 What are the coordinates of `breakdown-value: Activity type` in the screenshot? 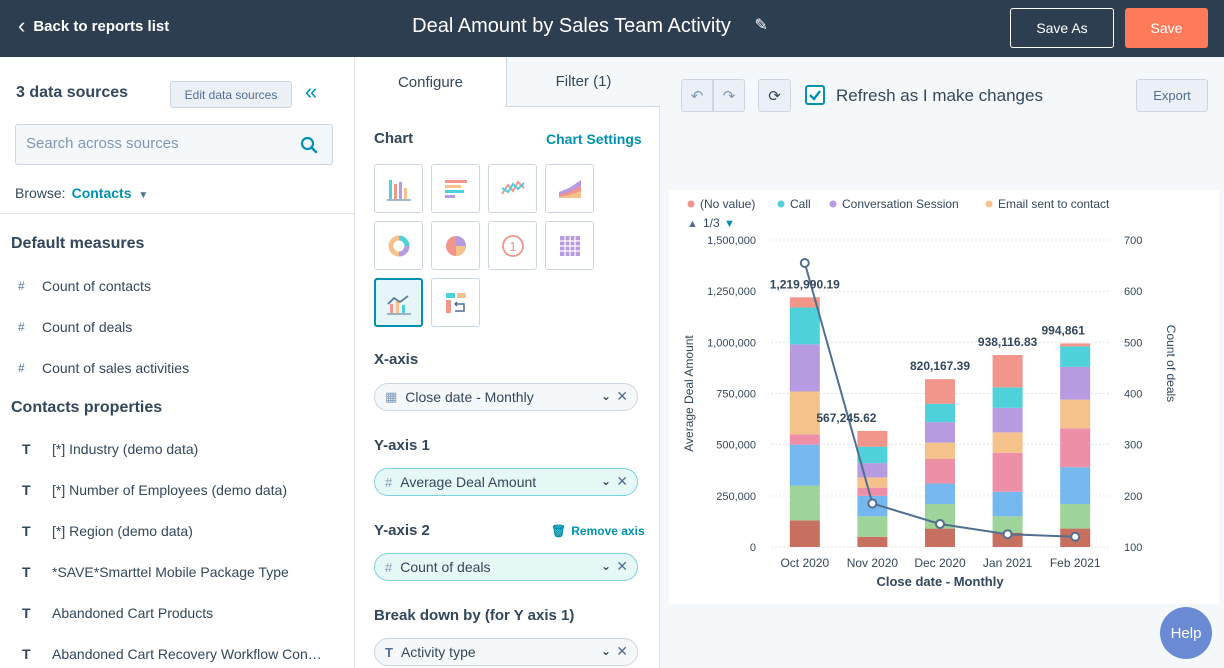 It's located at (438, 652).